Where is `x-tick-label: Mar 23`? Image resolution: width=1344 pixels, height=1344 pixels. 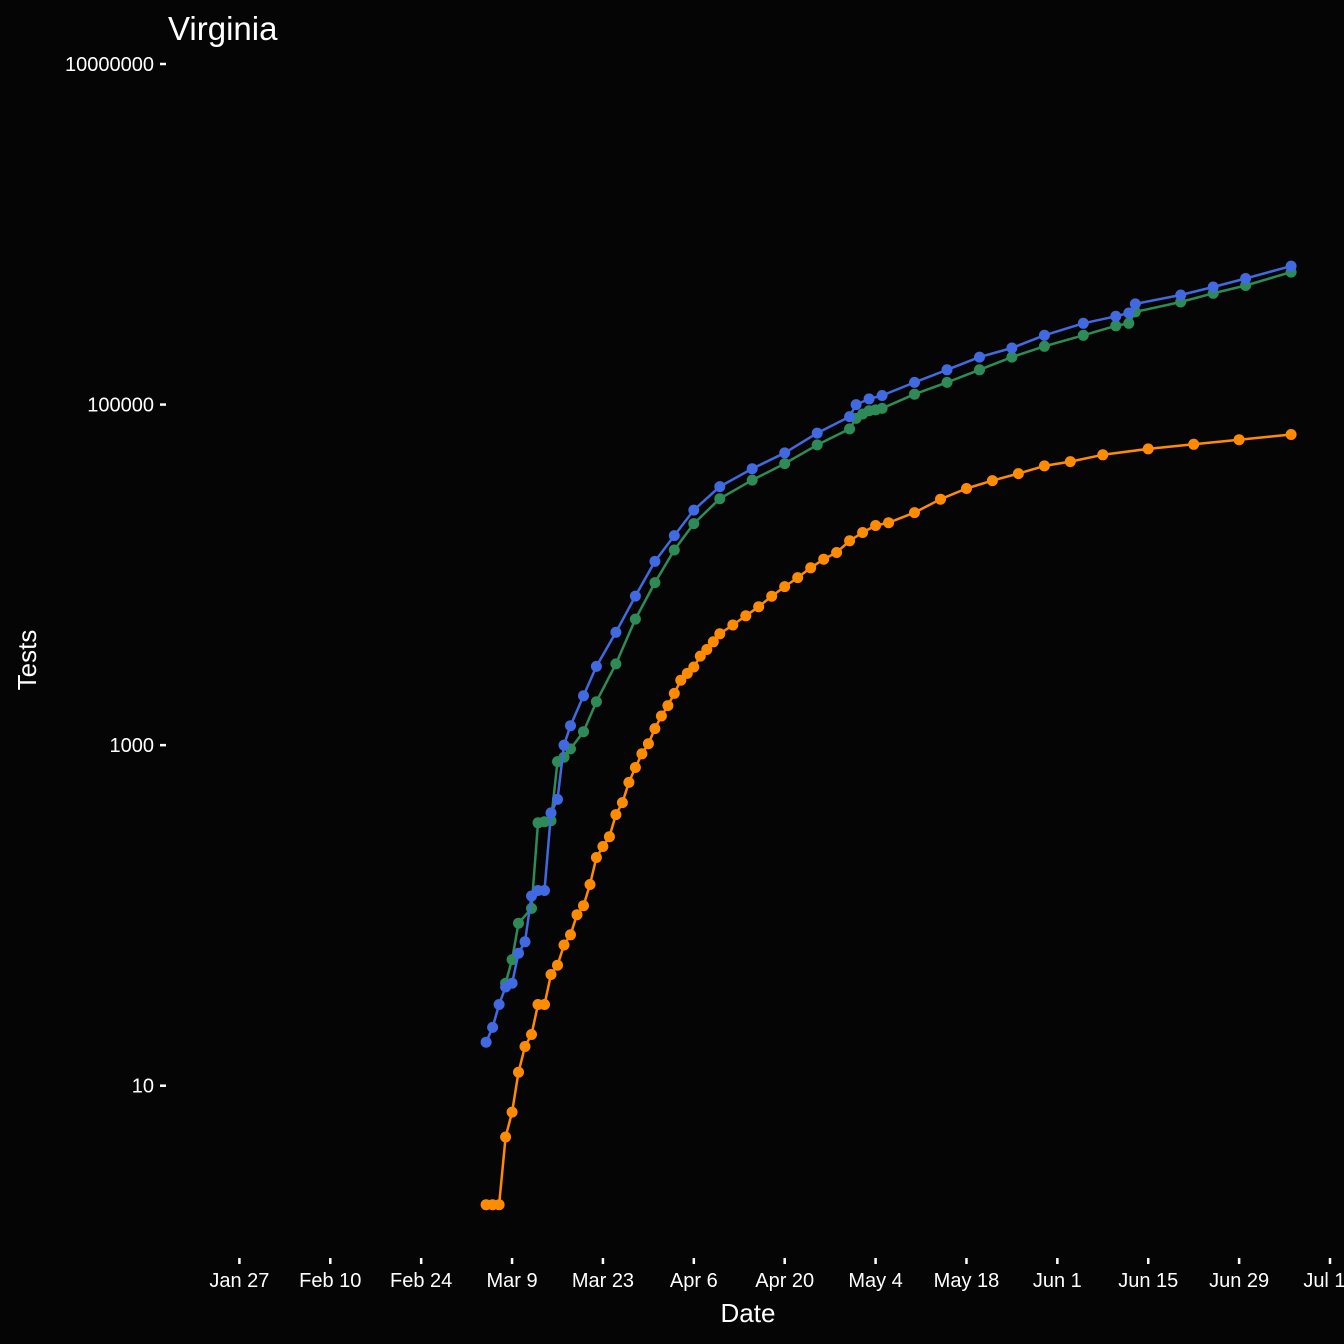 x-tick-label: Mar 23 is located at coordinates (603, 1281).